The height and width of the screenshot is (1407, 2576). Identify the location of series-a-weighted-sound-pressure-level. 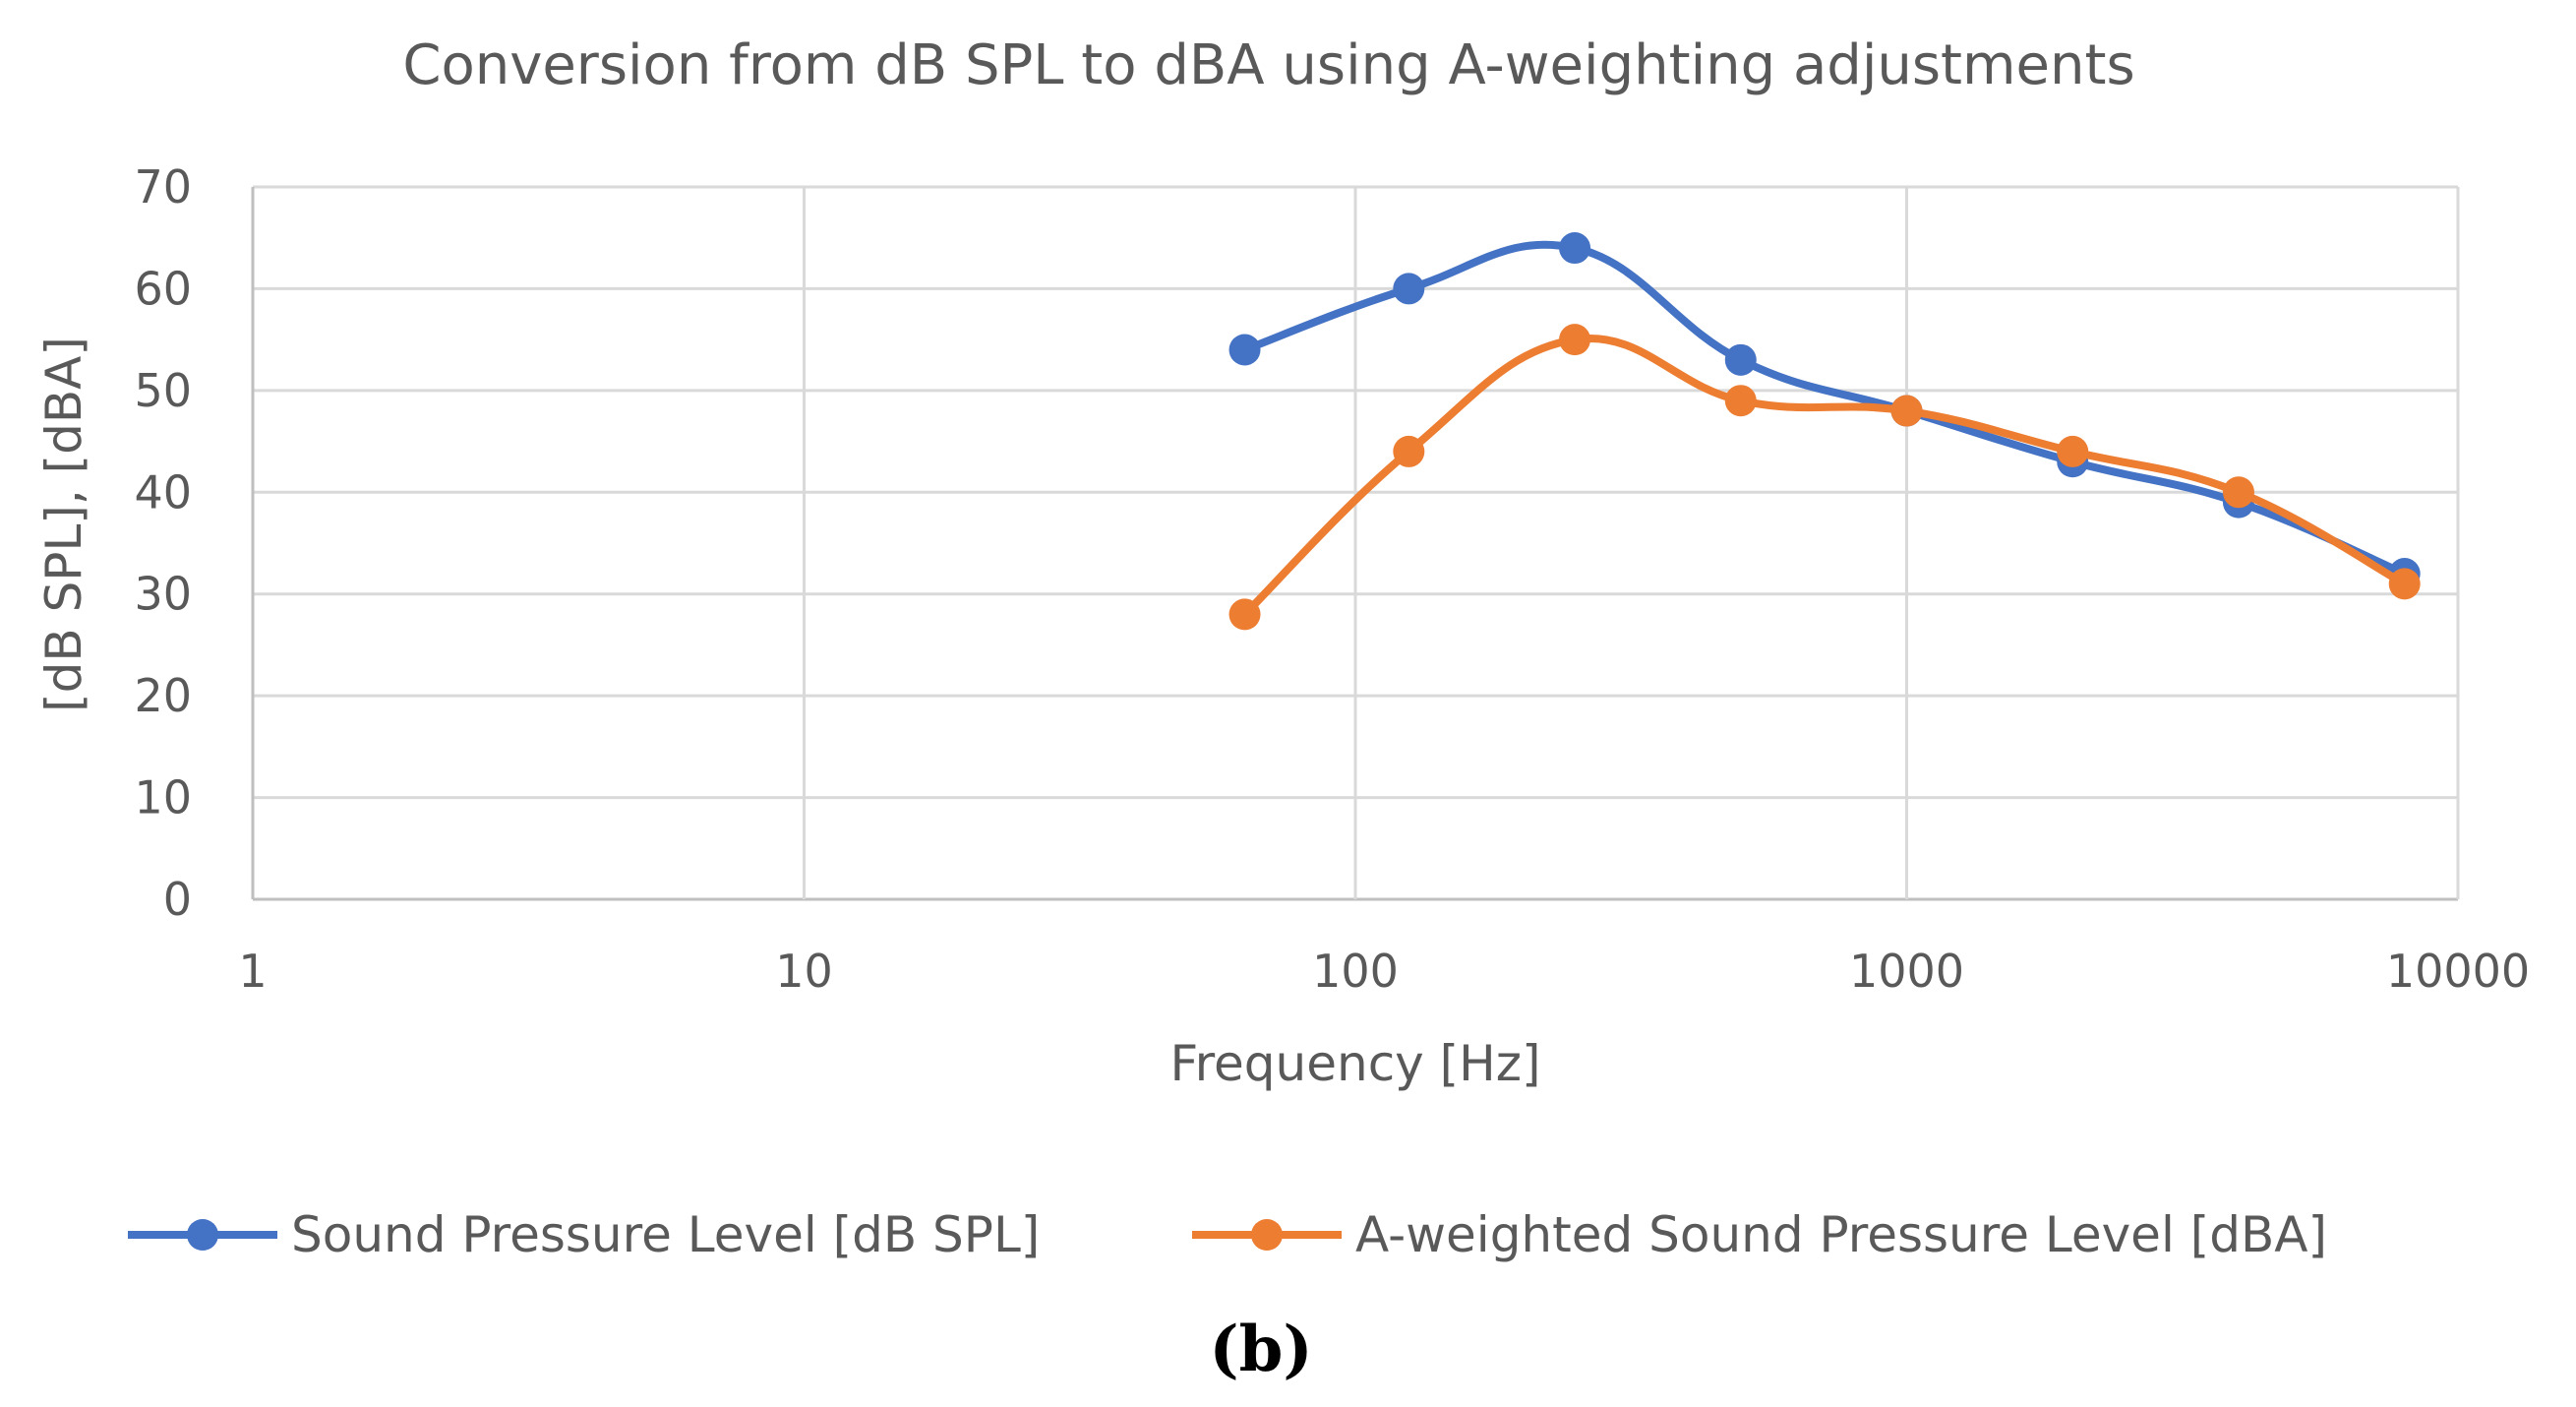
(1825, 477).